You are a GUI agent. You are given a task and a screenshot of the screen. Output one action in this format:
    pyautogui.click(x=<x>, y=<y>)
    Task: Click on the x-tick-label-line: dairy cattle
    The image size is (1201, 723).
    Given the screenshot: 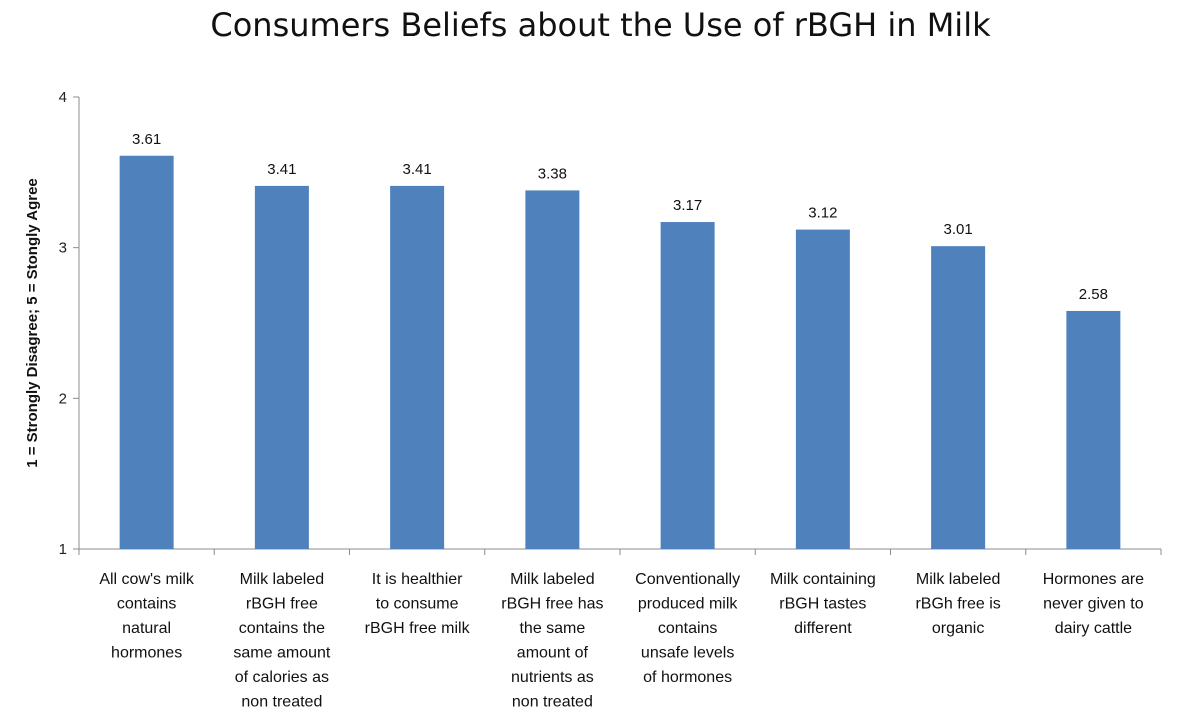 What is the action you would take?
    pyautogui.click(x=1093, y=628)
    